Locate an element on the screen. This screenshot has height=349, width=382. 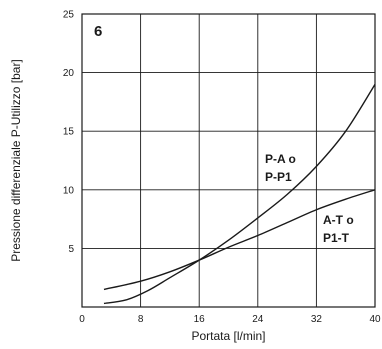
y-tick-label: 5 is located at coordinates (71, 249).